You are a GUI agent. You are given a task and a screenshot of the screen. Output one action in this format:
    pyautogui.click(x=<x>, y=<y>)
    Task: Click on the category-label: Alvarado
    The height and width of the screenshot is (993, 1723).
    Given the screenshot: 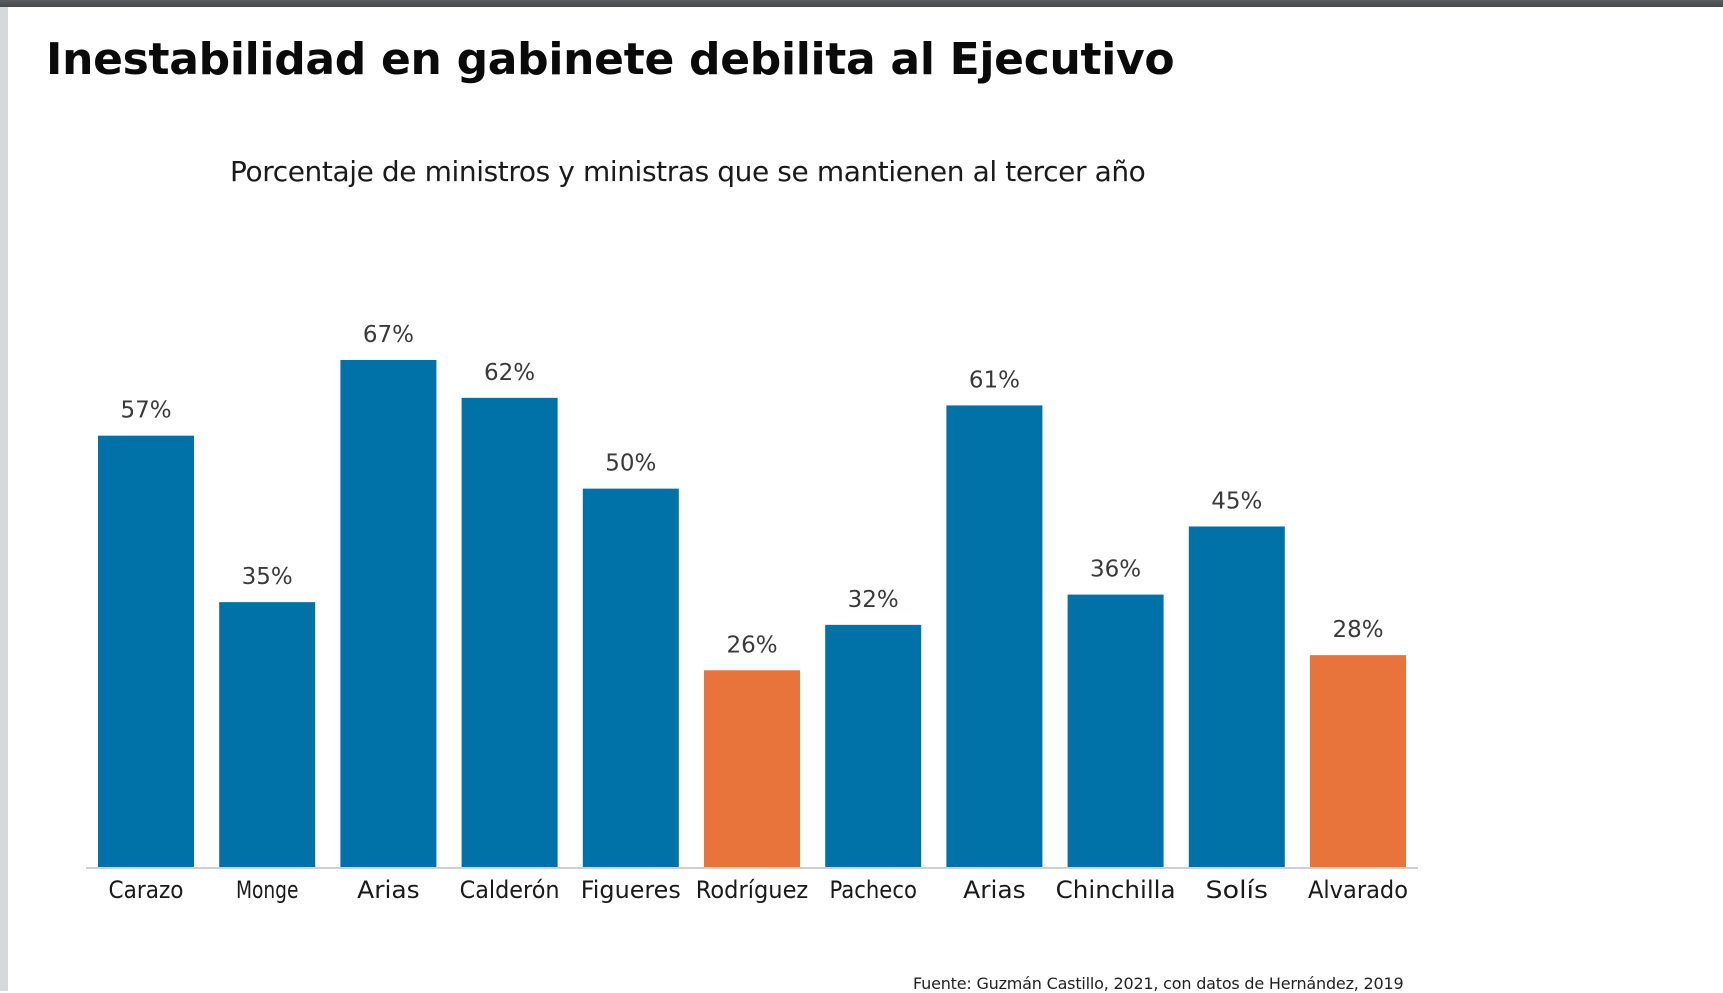 What is the action you would take?
    pyautogui.click(x=1358, y=890)
    